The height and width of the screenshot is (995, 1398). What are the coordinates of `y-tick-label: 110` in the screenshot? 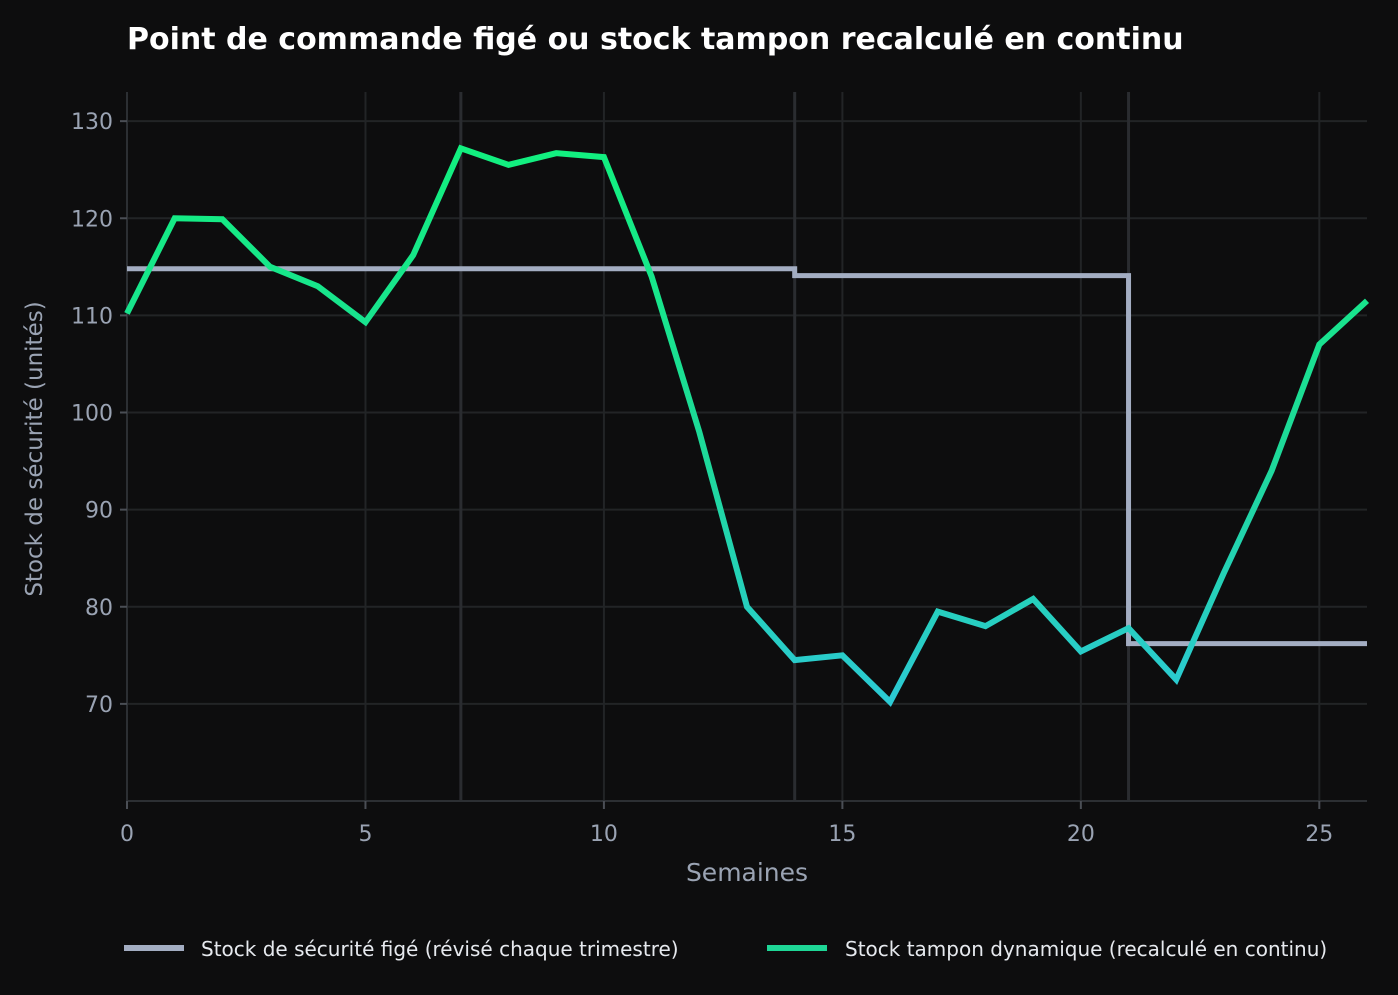 It's located at (92, 316).